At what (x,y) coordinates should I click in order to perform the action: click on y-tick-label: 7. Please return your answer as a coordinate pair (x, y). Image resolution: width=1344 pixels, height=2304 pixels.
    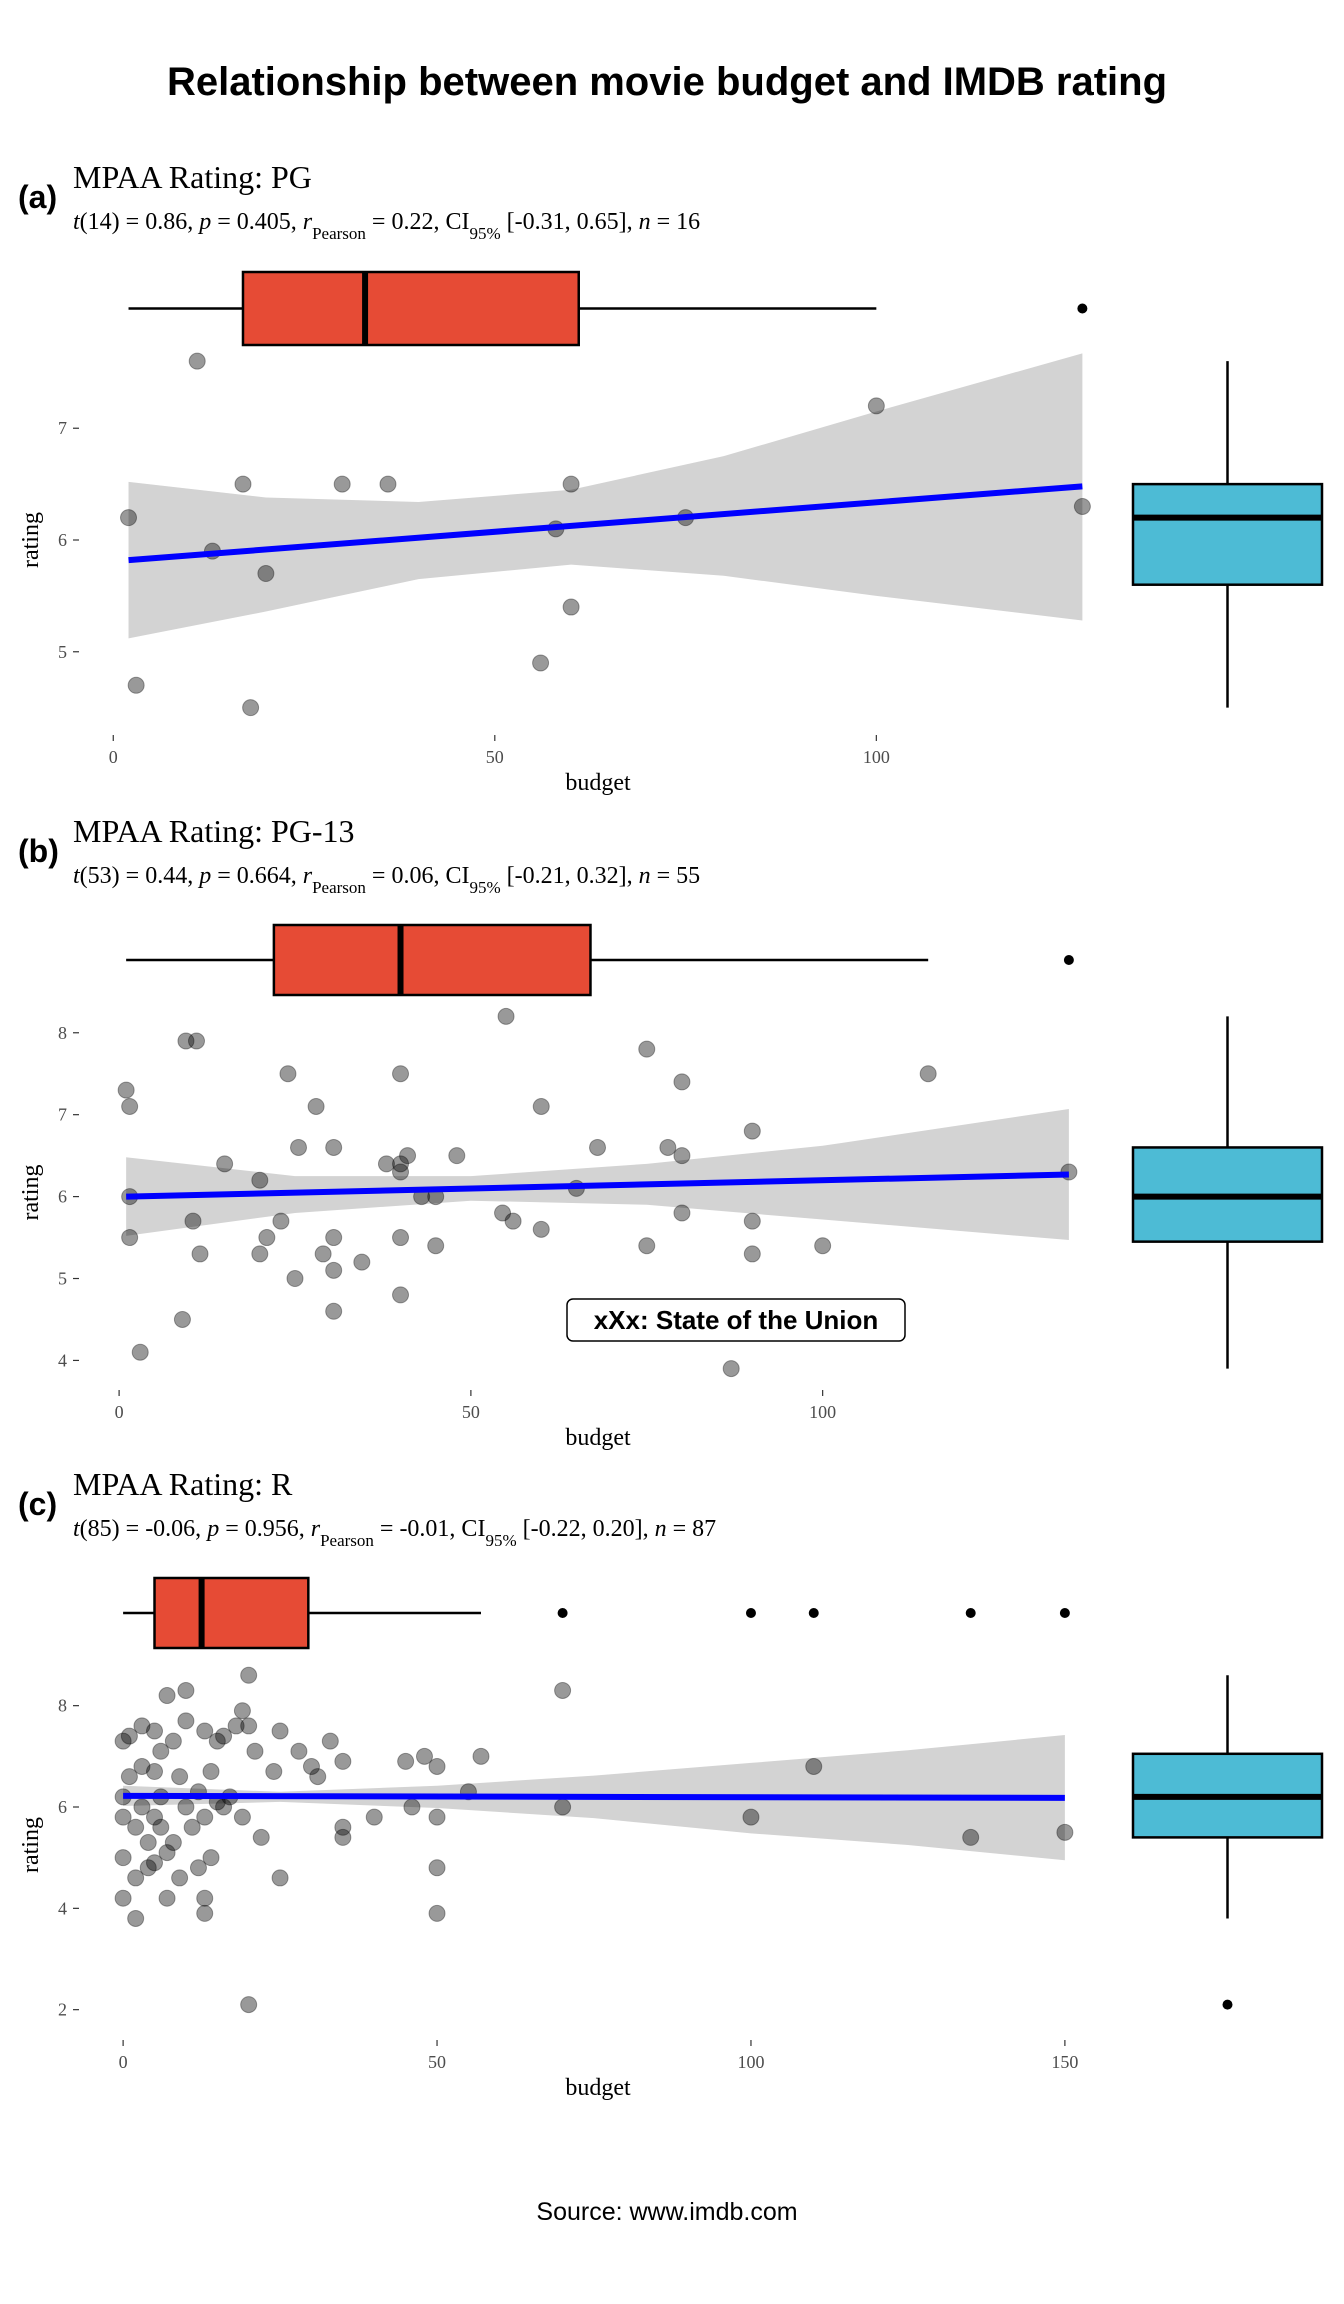
    Looking at the image, I should click on (62, 1115).